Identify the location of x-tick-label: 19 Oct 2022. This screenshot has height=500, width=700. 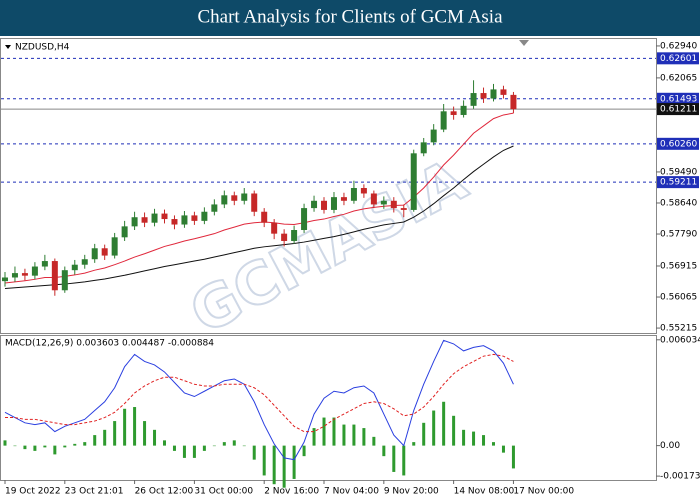
(33, 492).